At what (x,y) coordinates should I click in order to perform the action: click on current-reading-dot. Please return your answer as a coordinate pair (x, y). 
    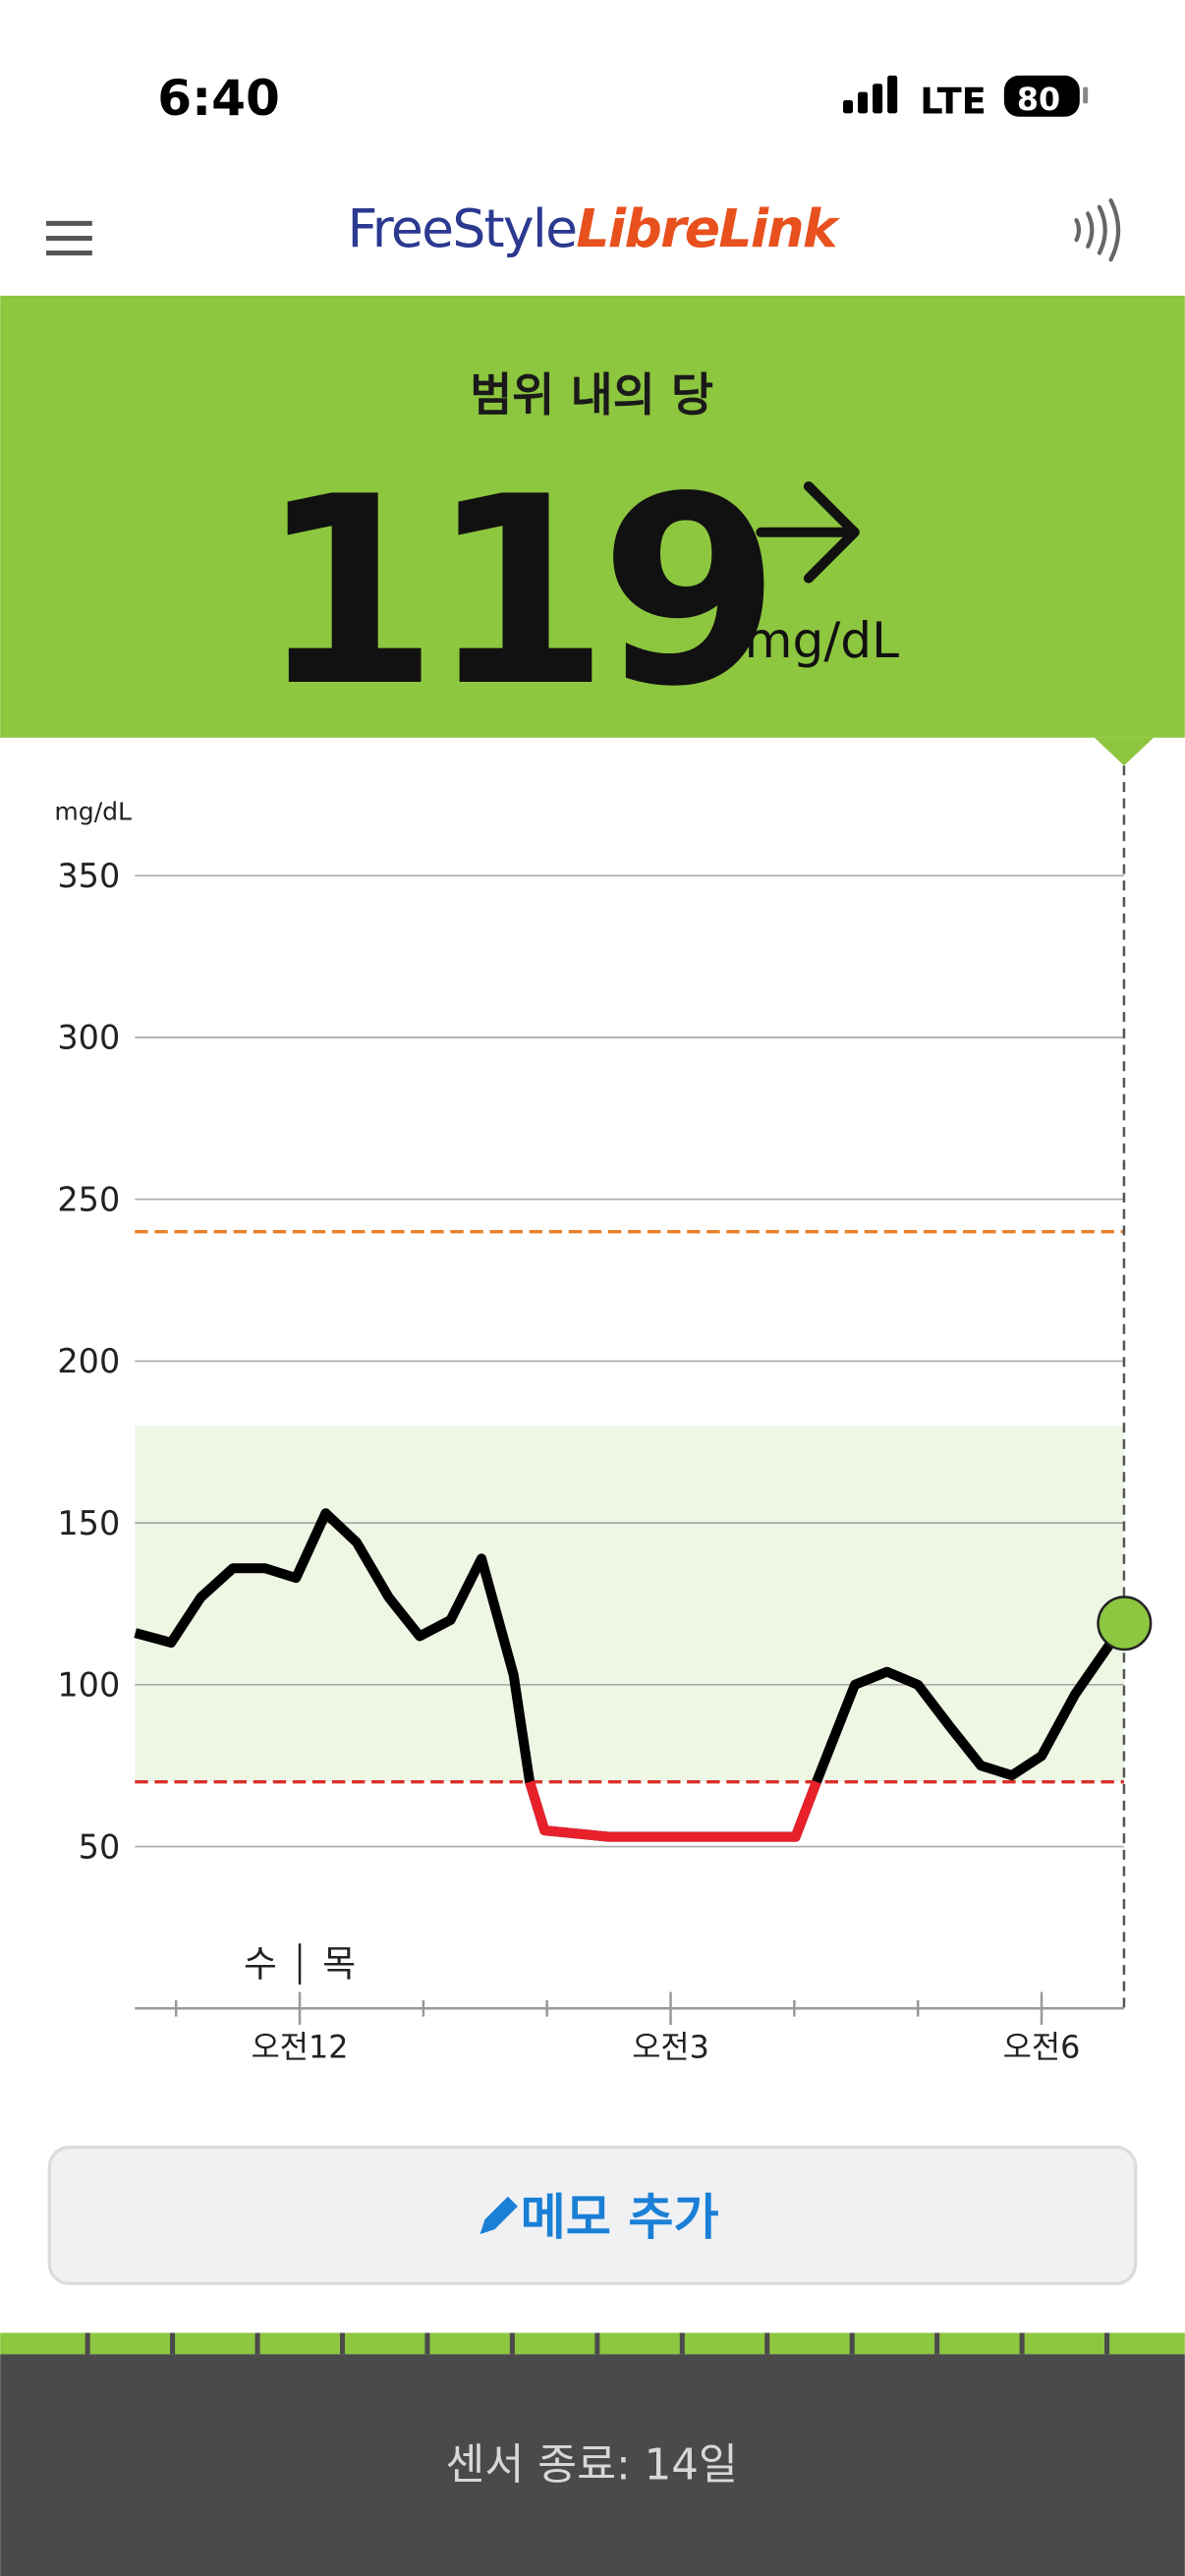
    Looking at the image, I should click on (1125, 1624).